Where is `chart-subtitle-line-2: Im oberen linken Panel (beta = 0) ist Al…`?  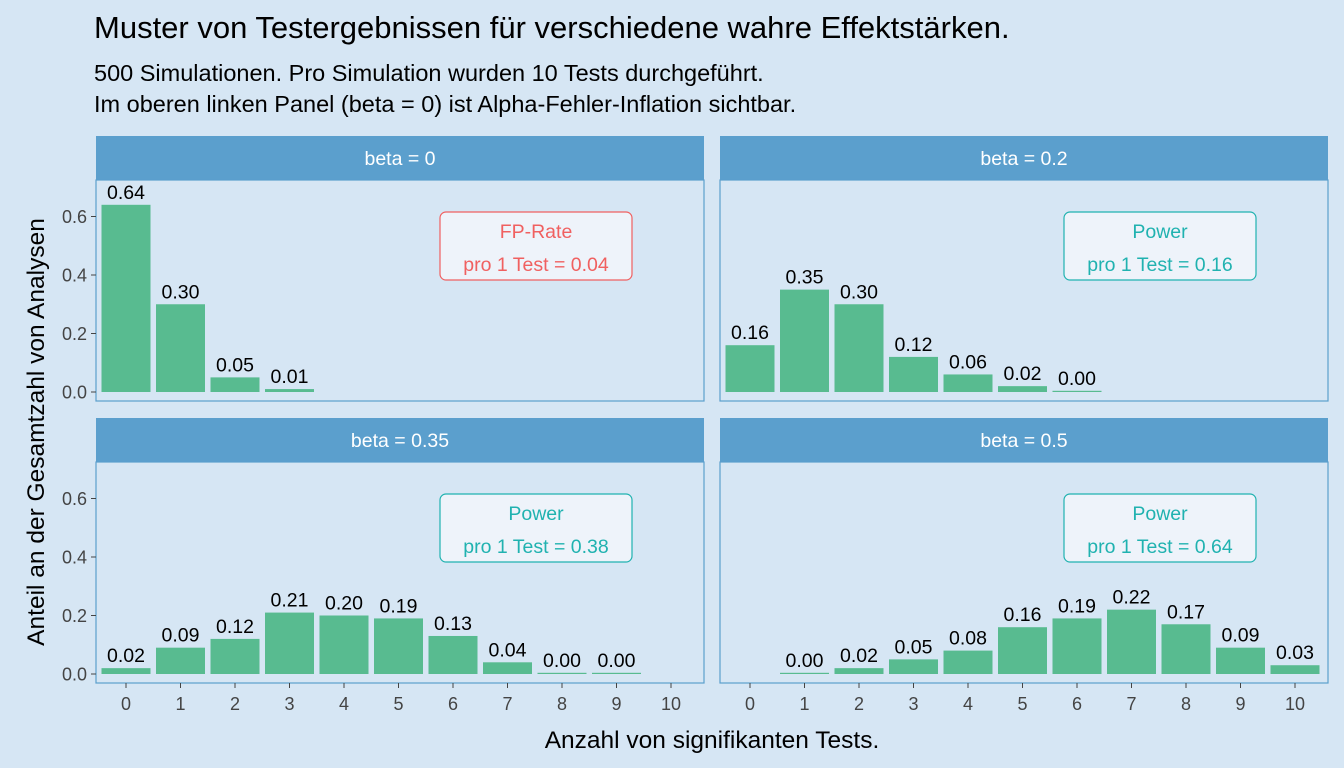 chart-subtitle-line-2: Im oberen linken Panel (beta = 0) ist Al… is located at coordinates (445, 104).